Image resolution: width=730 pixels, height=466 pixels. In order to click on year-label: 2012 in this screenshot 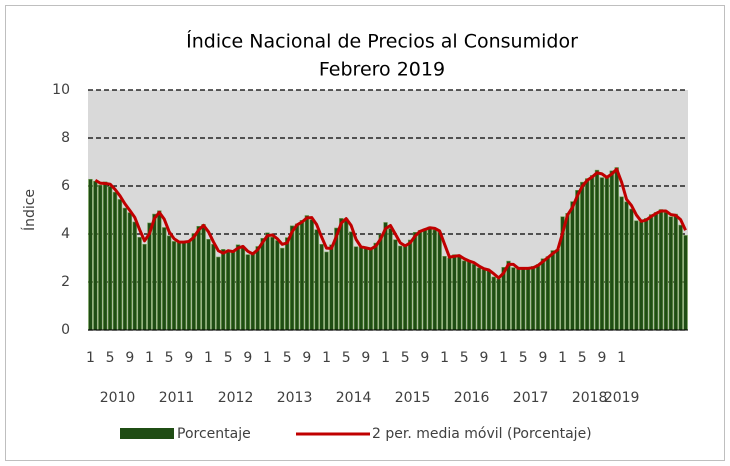, I will do `click(236, 398)`.